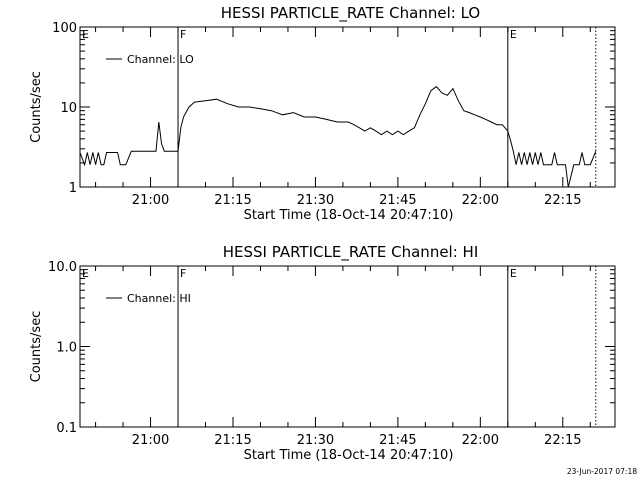  I want to click on legend-entry: Channel: LO, so click(160, 59).